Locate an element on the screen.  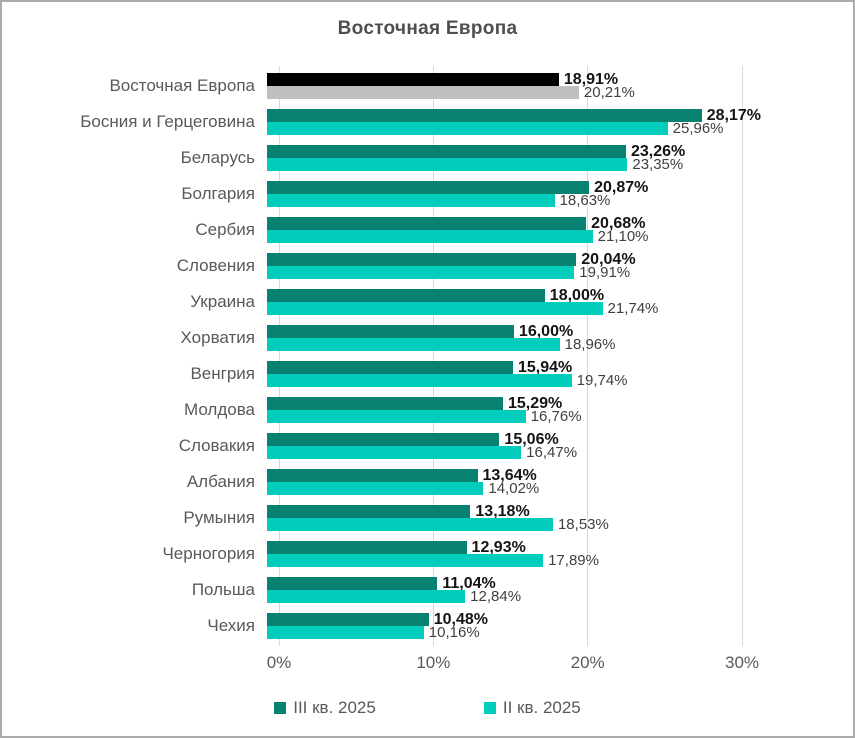
value-label-q3-2025: 20,87% is located at coordinates (621, 187).